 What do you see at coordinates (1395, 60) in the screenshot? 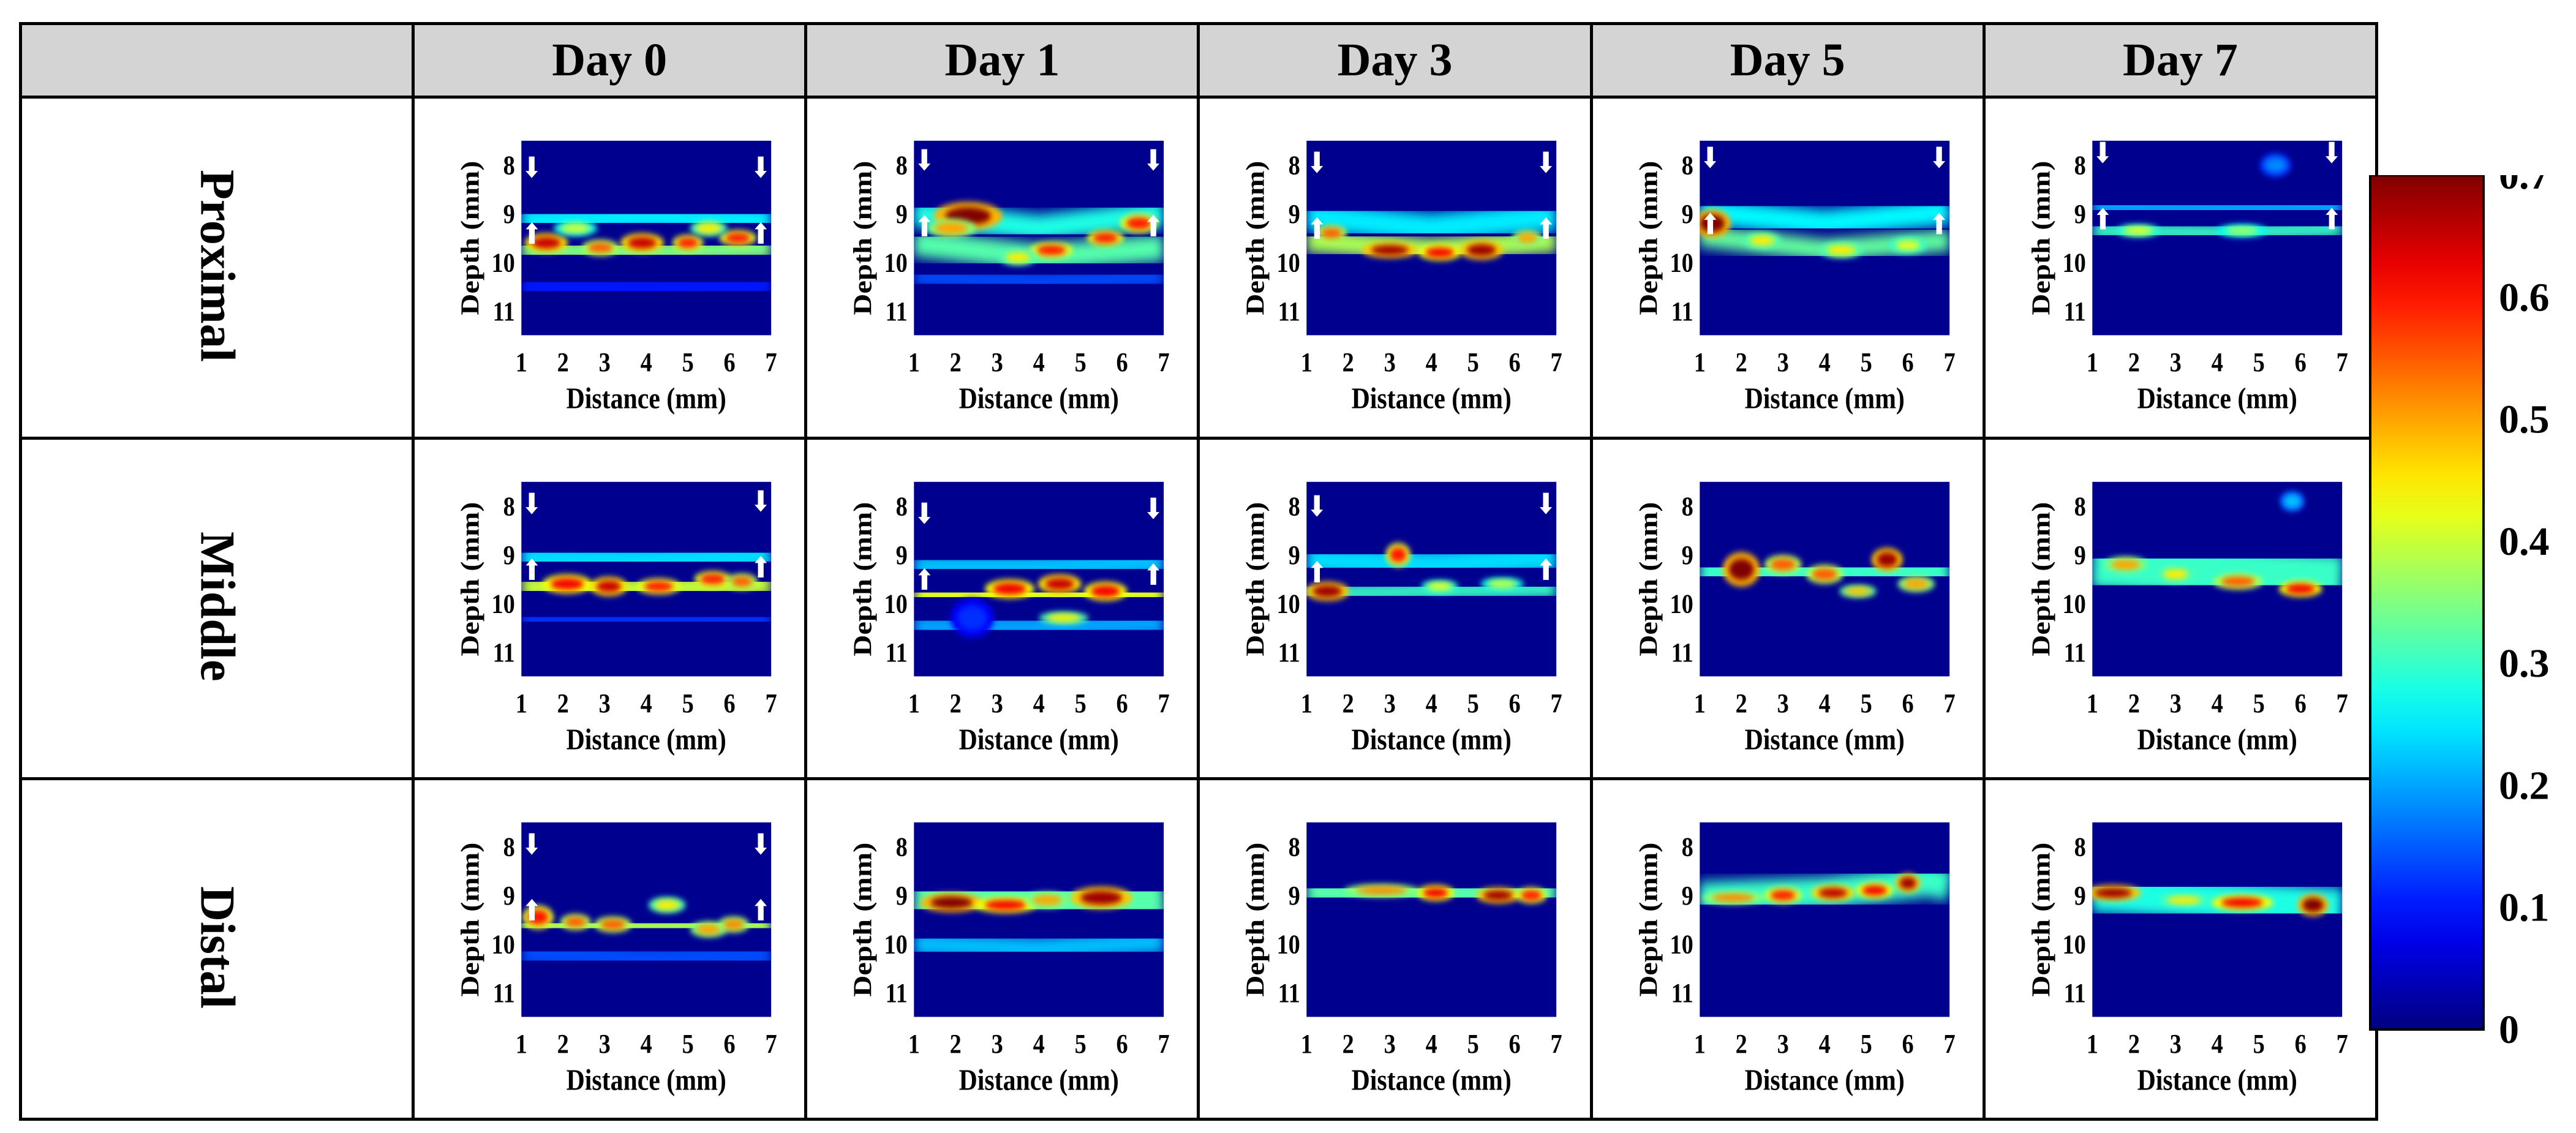
I see `column-header: Day 3` at bounding box center [1395, 60].